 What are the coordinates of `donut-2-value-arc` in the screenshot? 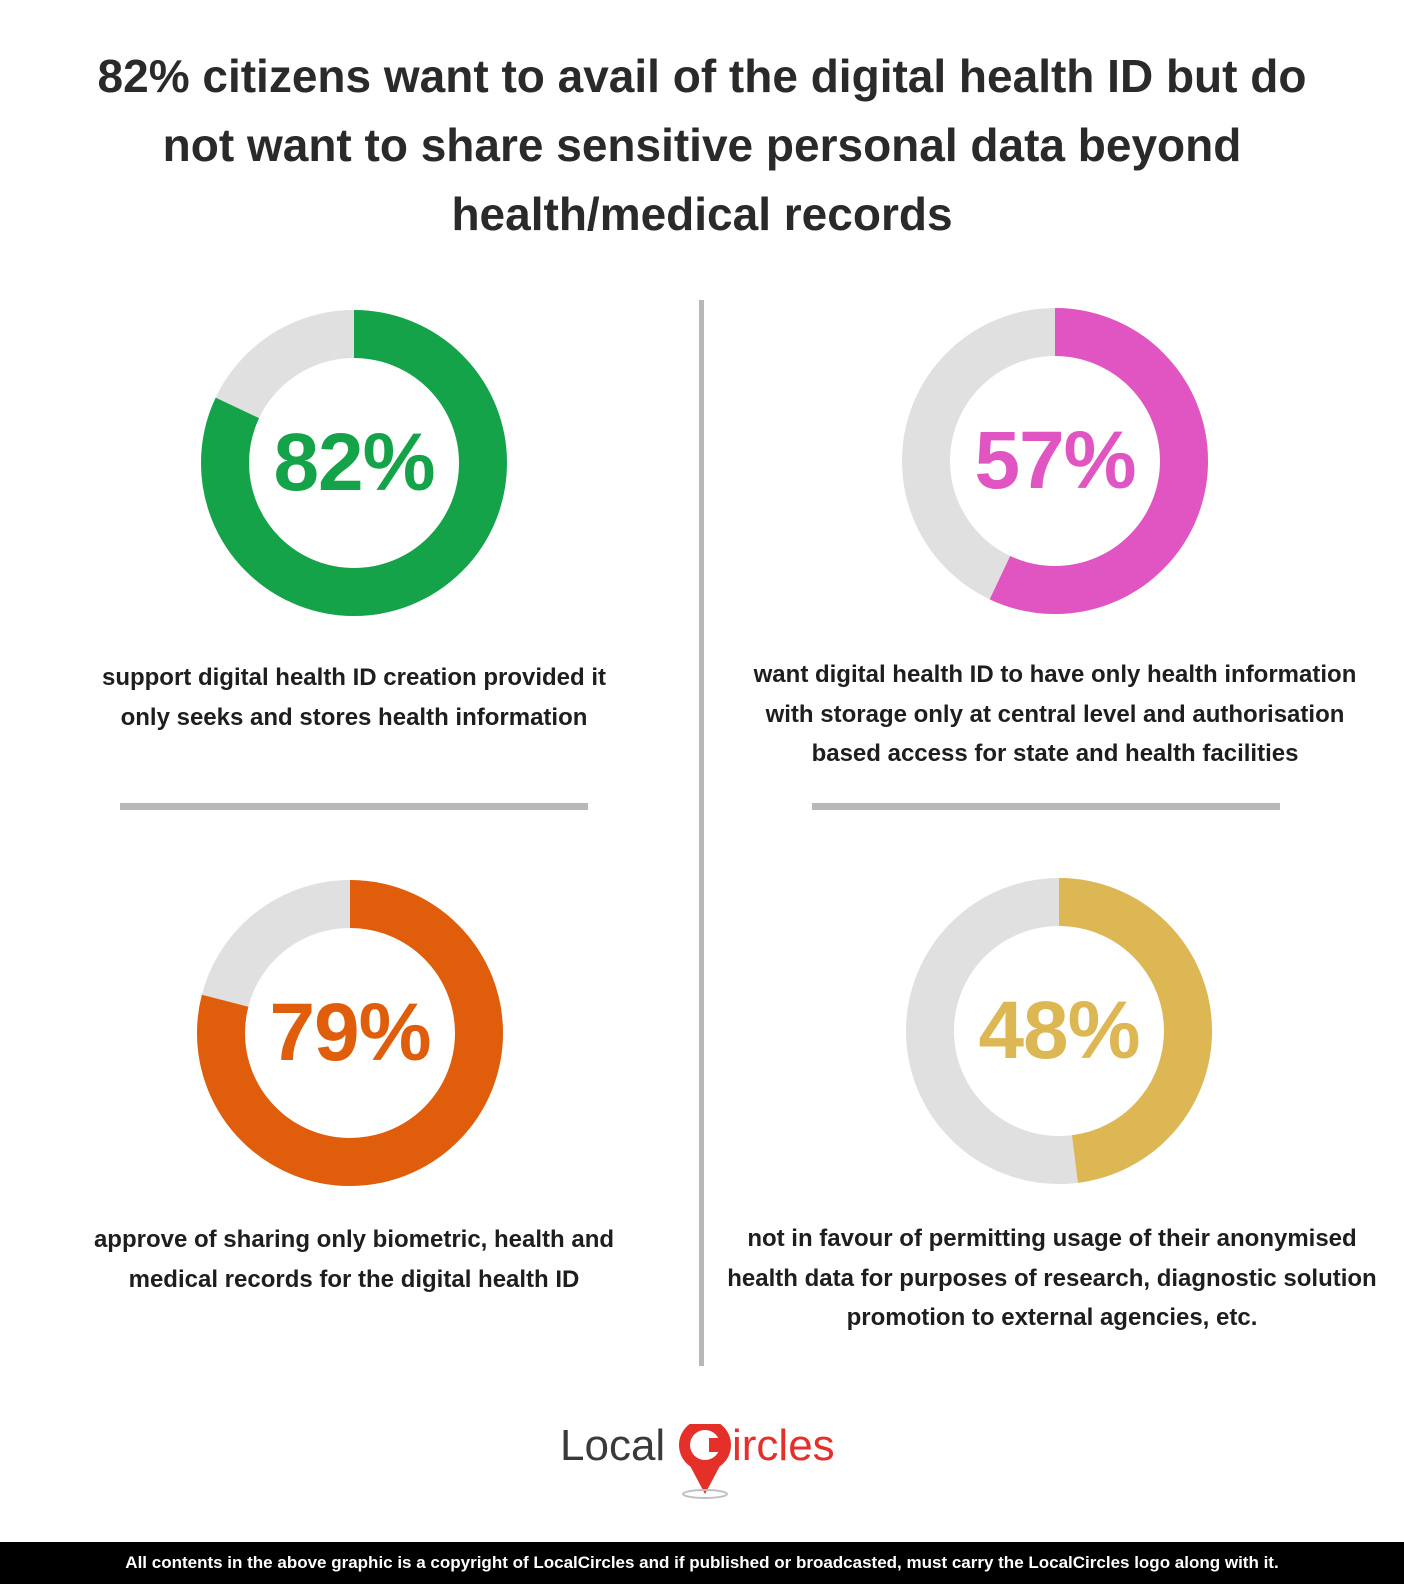 It's located at (1055, 461).